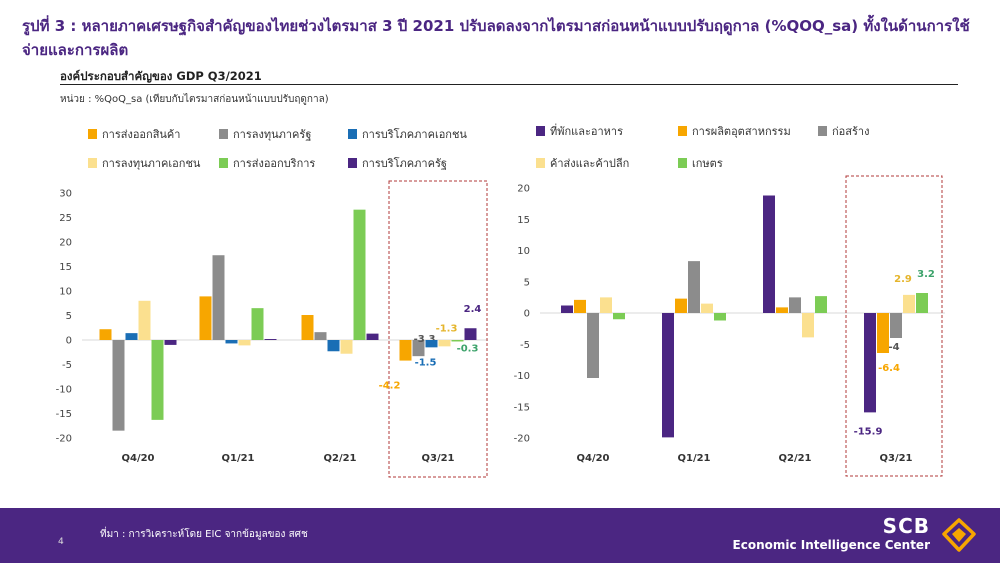 The height and width of the screenshot is (563, 1000). What do you see at coordinates (868, 431) in the screenshot?
I see `right-data-label-s0: -15.9` at bounding box center [868, 431].